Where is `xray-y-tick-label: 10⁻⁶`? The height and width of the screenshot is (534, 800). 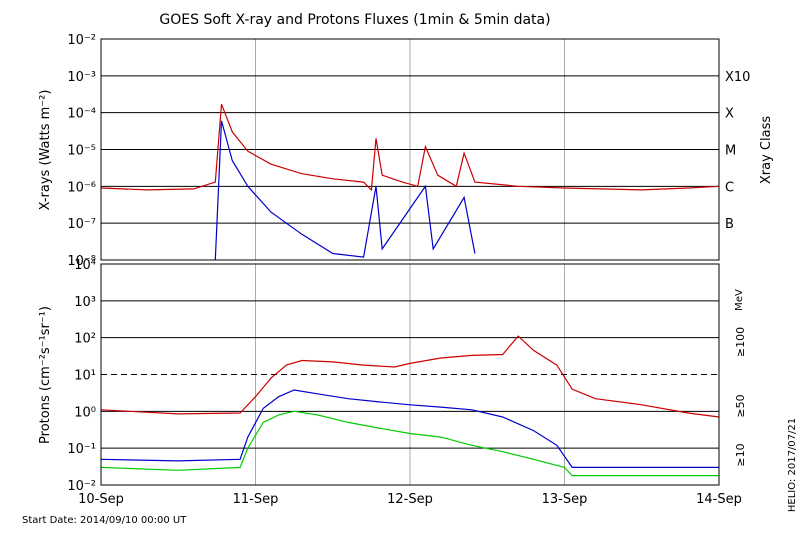 xray-y-tick-label: 10⁻⁶ is located at coordinates (81, 187).